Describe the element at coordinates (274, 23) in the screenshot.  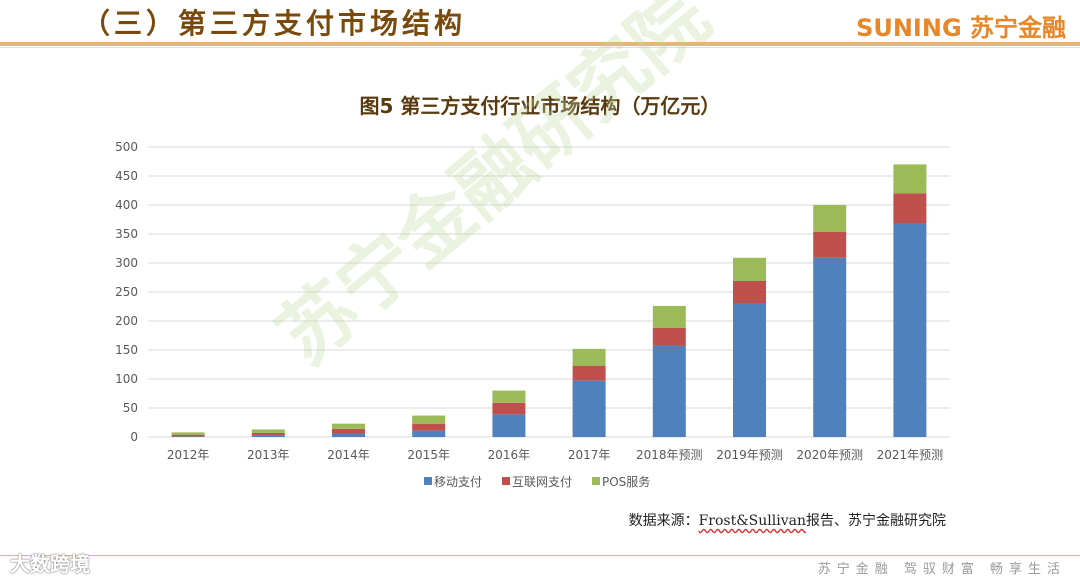
I see `page-title: （三）第三方支付市场结构` at that location.